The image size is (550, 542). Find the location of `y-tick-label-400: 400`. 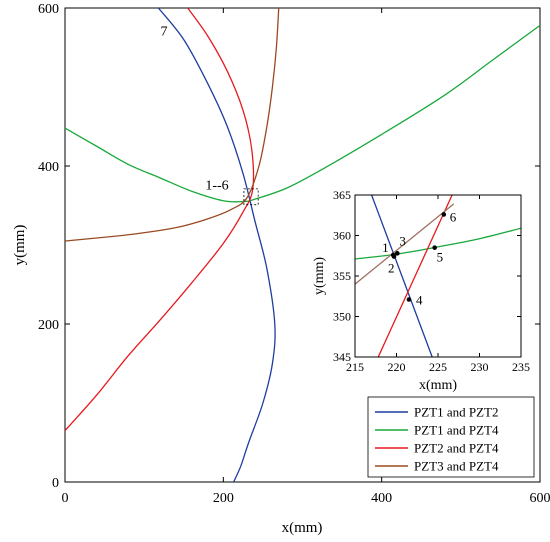

y-tick-label-400: 400 is located at coordinates (48, 167).